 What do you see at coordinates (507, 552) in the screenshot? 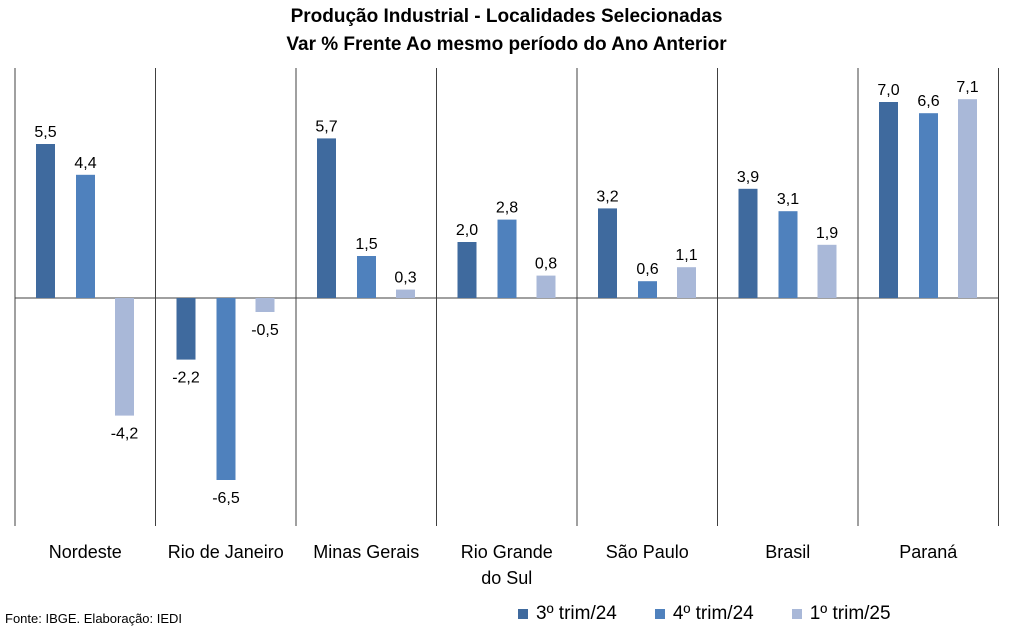
I see `category-label: Rio Grande` at bounding box center [507, 552].